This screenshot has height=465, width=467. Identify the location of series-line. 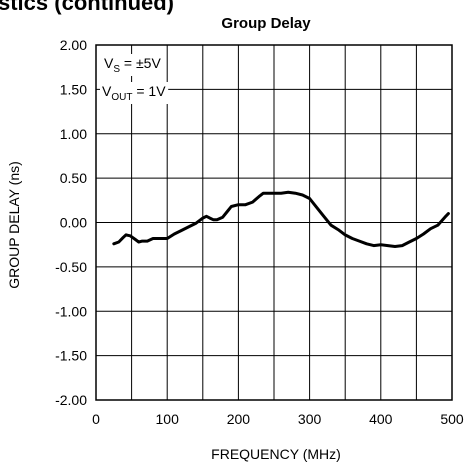
(281, 219).